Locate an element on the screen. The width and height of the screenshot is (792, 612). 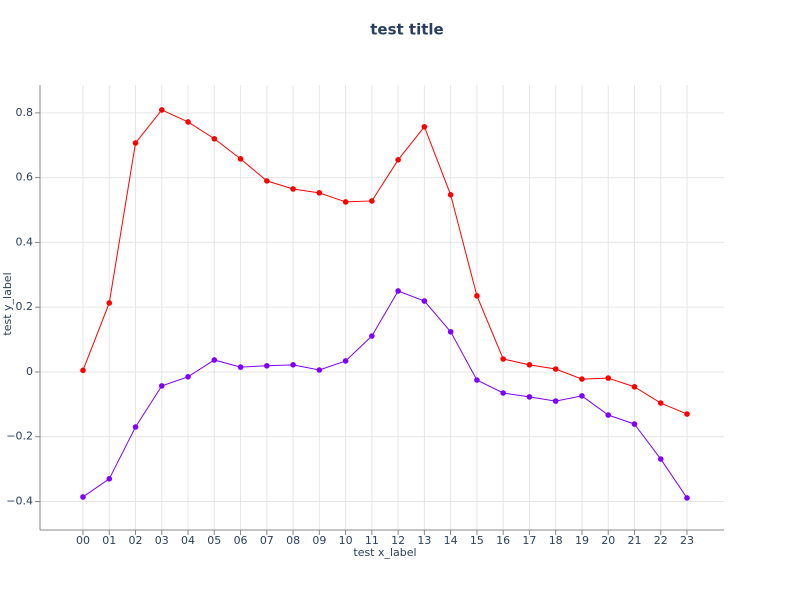
x-tick-label: 12 is located at coordinates (398, 540).